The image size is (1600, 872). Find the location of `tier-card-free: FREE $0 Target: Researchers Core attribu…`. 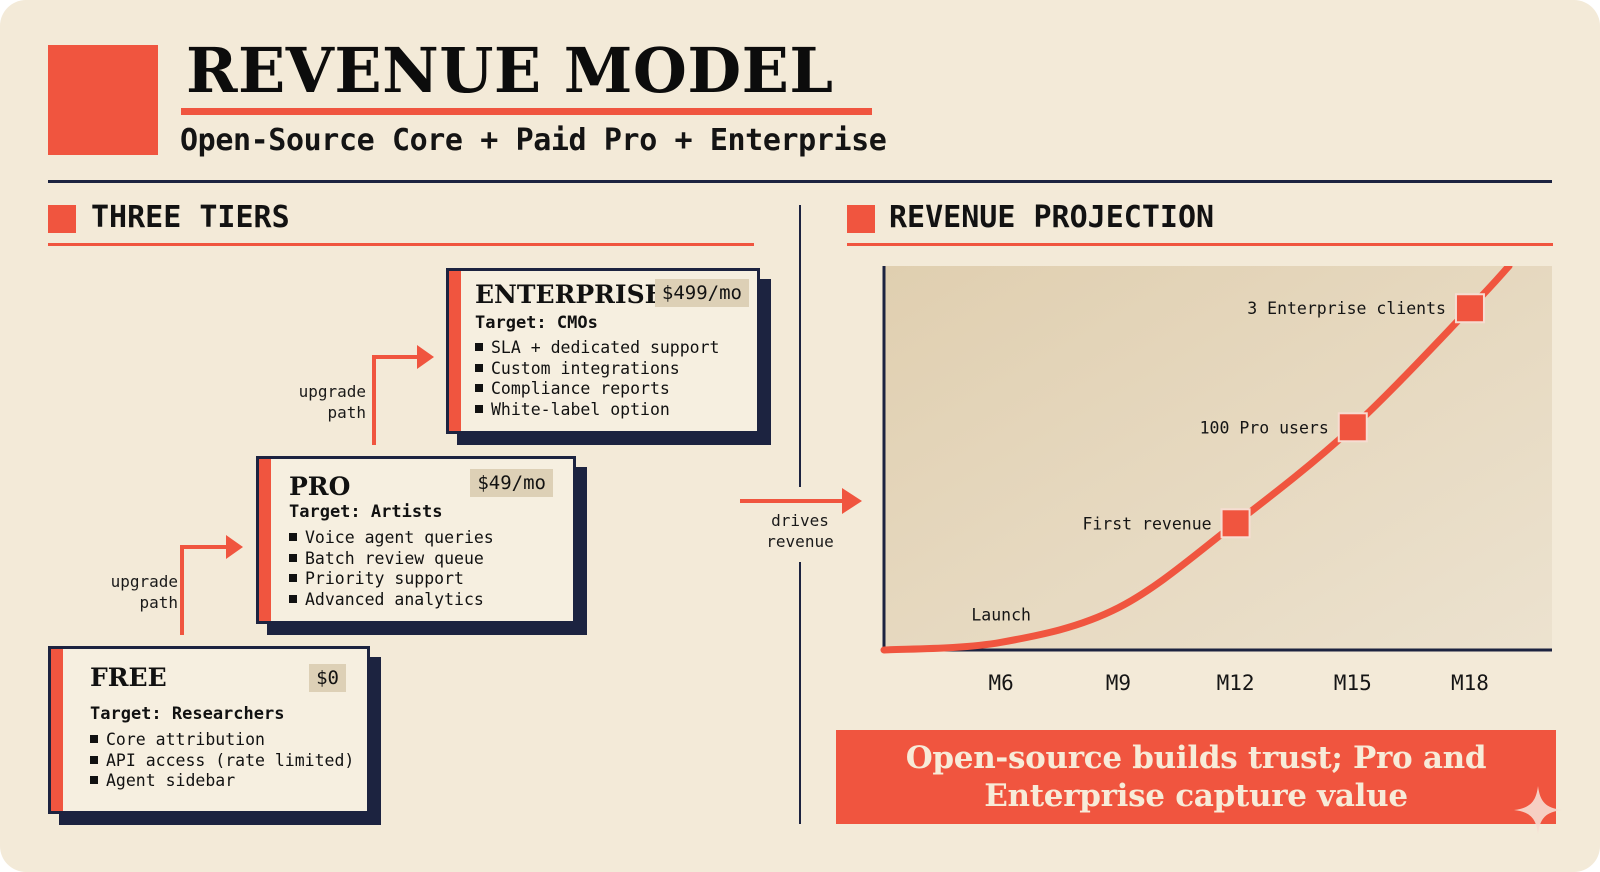

tier-card-free: FREE $0 Target: Researchers Core attribu… is located at coordinates (209, 730).